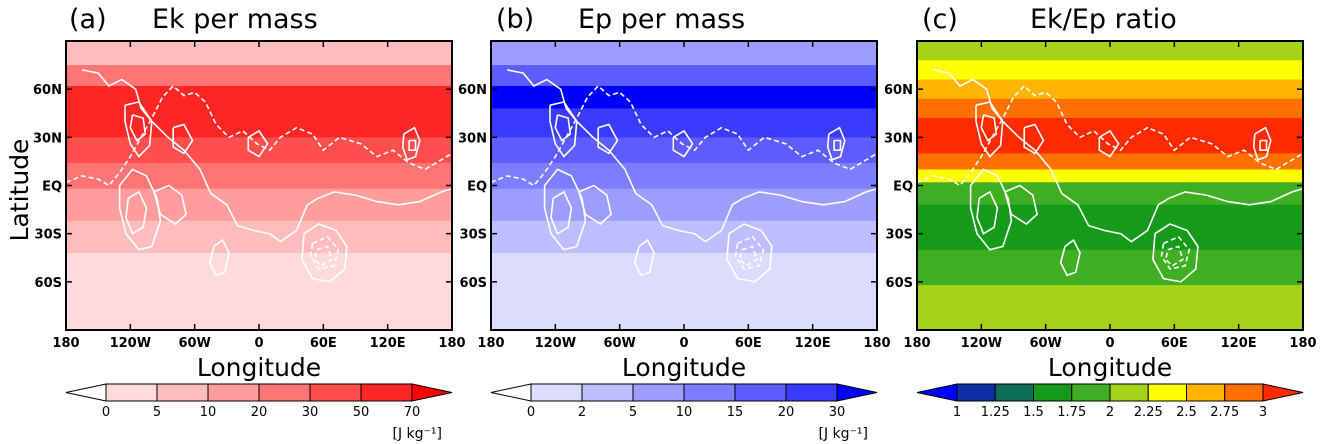  I want to click on topography-contours-b, so click(684, 176).